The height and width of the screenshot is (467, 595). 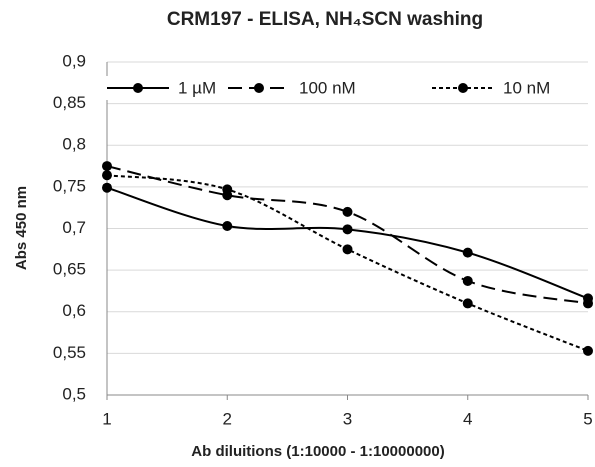 What do you see at coordinates (317, 451) in the screenshot?
I see `x-axis-title: Ab diluitions (1:10000 - 1:10000000)` at bounding box center [317, 451].